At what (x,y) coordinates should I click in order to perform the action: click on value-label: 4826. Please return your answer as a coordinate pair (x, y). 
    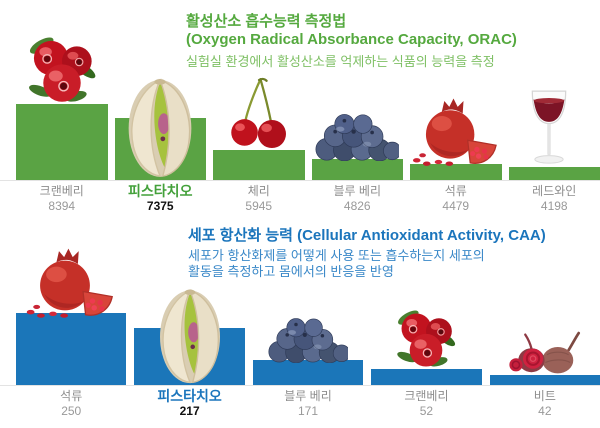
    Looking at the image, I should click on (357, 206).